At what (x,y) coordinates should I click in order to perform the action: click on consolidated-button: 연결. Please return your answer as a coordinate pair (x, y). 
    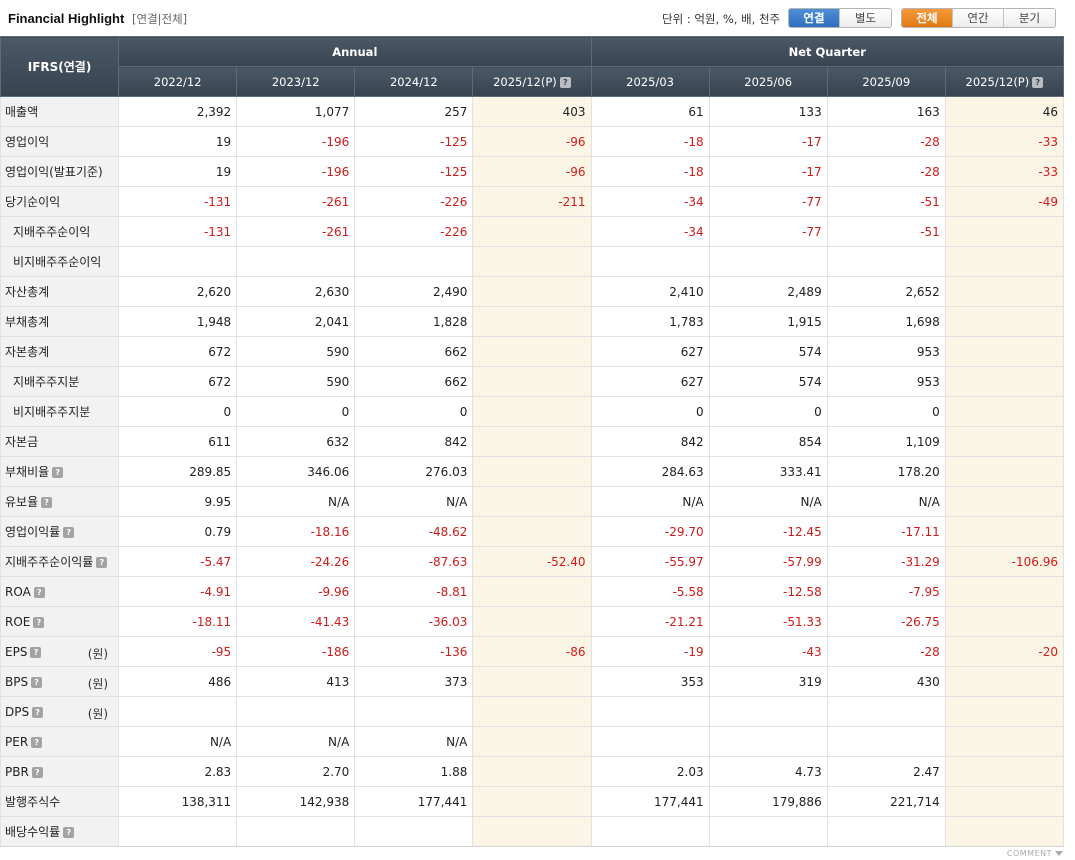
    Looking at the image, I should click on (814, 18).